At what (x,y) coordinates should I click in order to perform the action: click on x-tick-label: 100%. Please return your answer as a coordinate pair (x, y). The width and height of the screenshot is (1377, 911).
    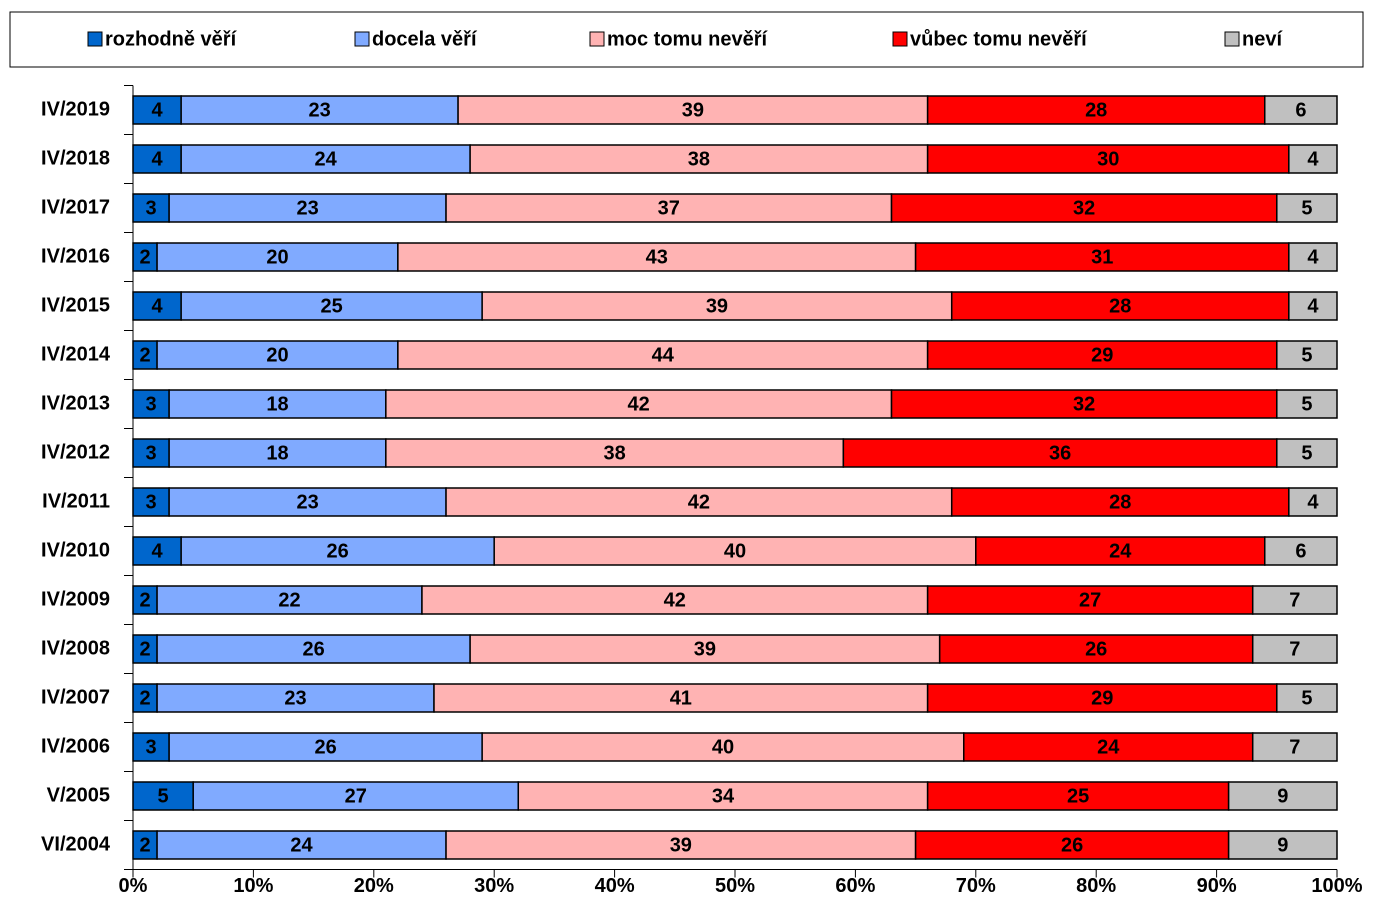
    Looking at the image, I should click on (1336, 886).